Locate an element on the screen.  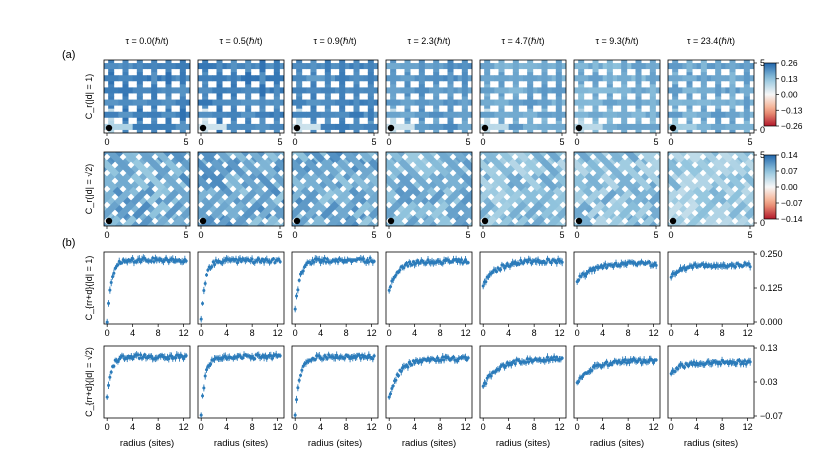
y-tick-label: 0.250 is located at coordinates (771, 254).